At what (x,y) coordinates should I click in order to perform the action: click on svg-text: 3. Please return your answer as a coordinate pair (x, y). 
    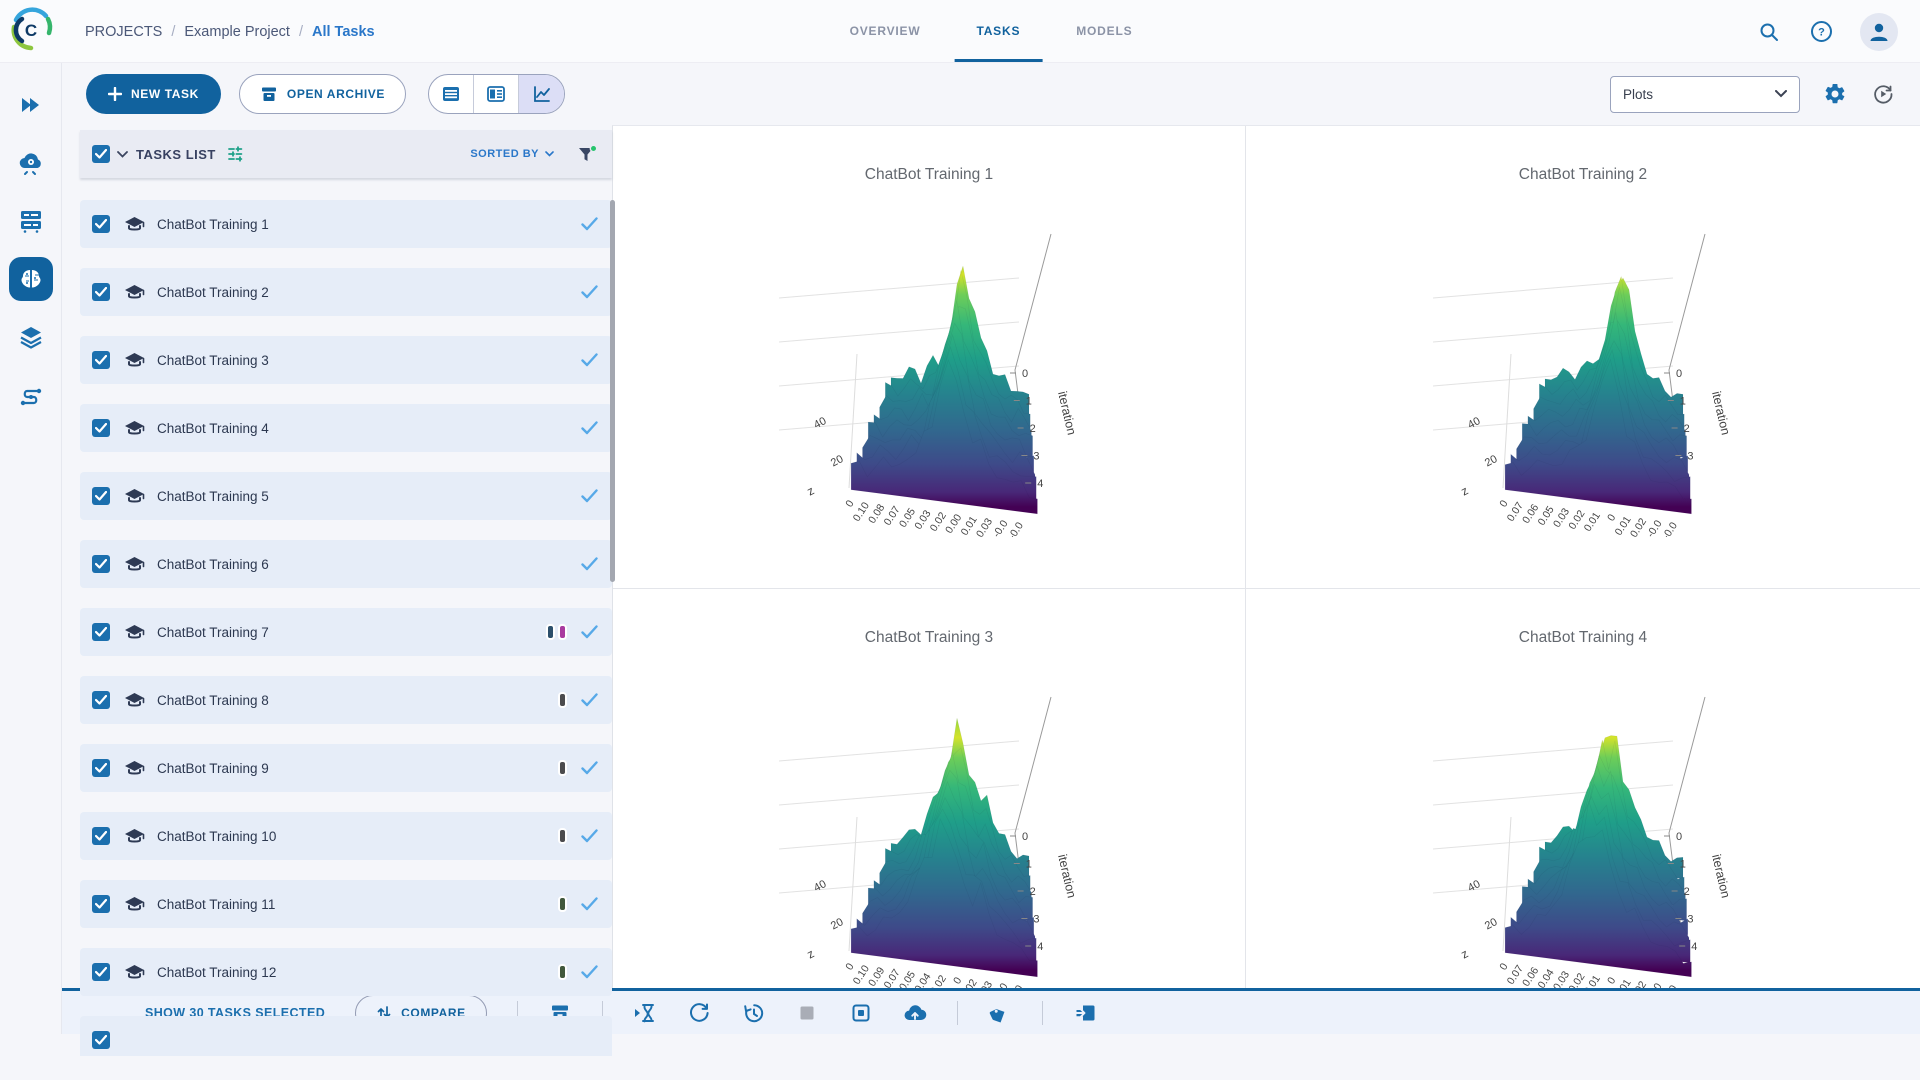
    Looking at the image, I should click on (1036, 457).